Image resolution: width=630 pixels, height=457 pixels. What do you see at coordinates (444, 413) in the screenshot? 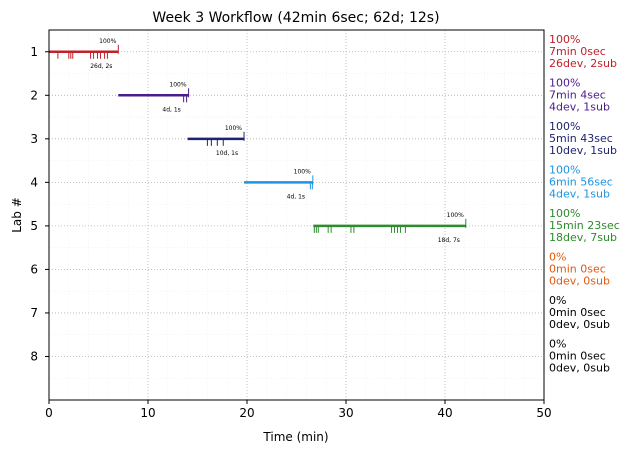
I see `x-tick-label: 40` at bounding box center [444, 413].